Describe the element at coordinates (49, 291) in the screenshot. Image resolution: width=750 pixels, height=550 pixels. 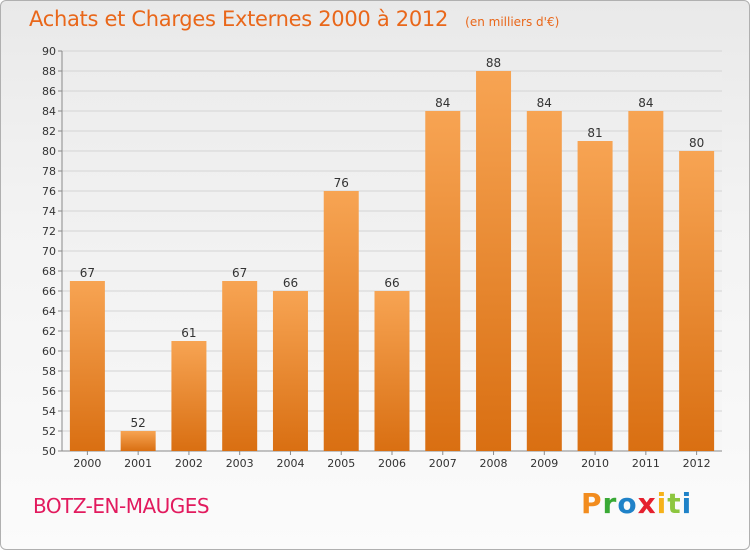
I see `y-tick-label: 66` at that location.